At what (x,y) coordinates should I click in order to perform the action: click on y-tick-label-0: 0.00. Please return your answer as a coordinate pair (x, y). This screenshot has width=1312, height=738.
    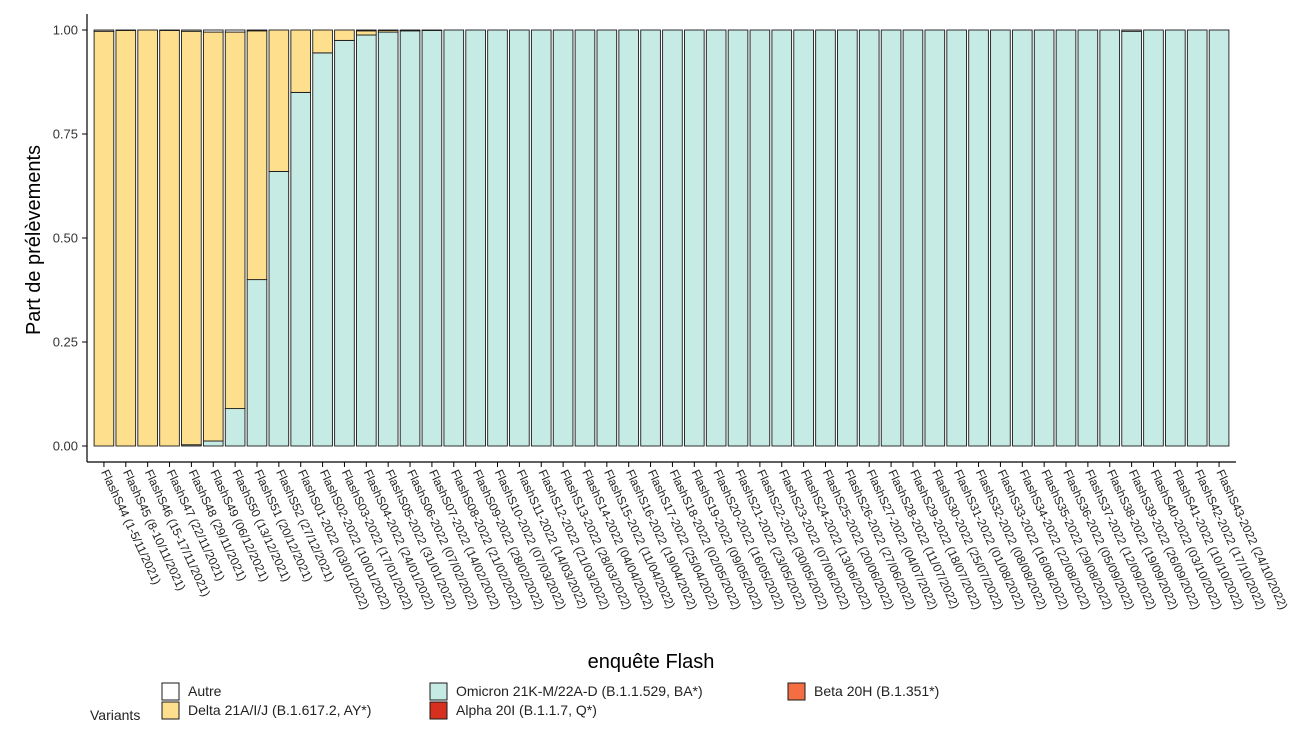
    Looking at the image, I should click on (65, 446).